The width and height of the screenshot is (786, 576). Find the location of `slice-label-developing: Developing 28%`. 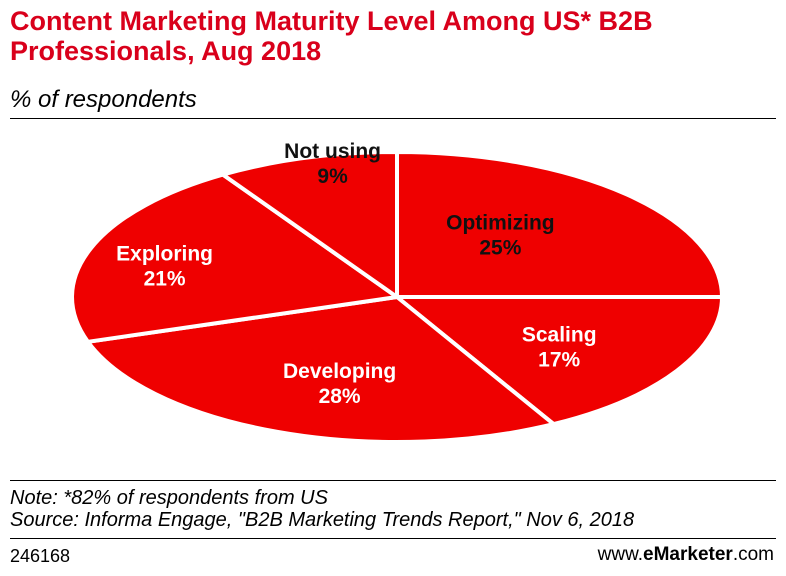

slice-label-developing: Developing 28% is located at coordinates (339, 384).